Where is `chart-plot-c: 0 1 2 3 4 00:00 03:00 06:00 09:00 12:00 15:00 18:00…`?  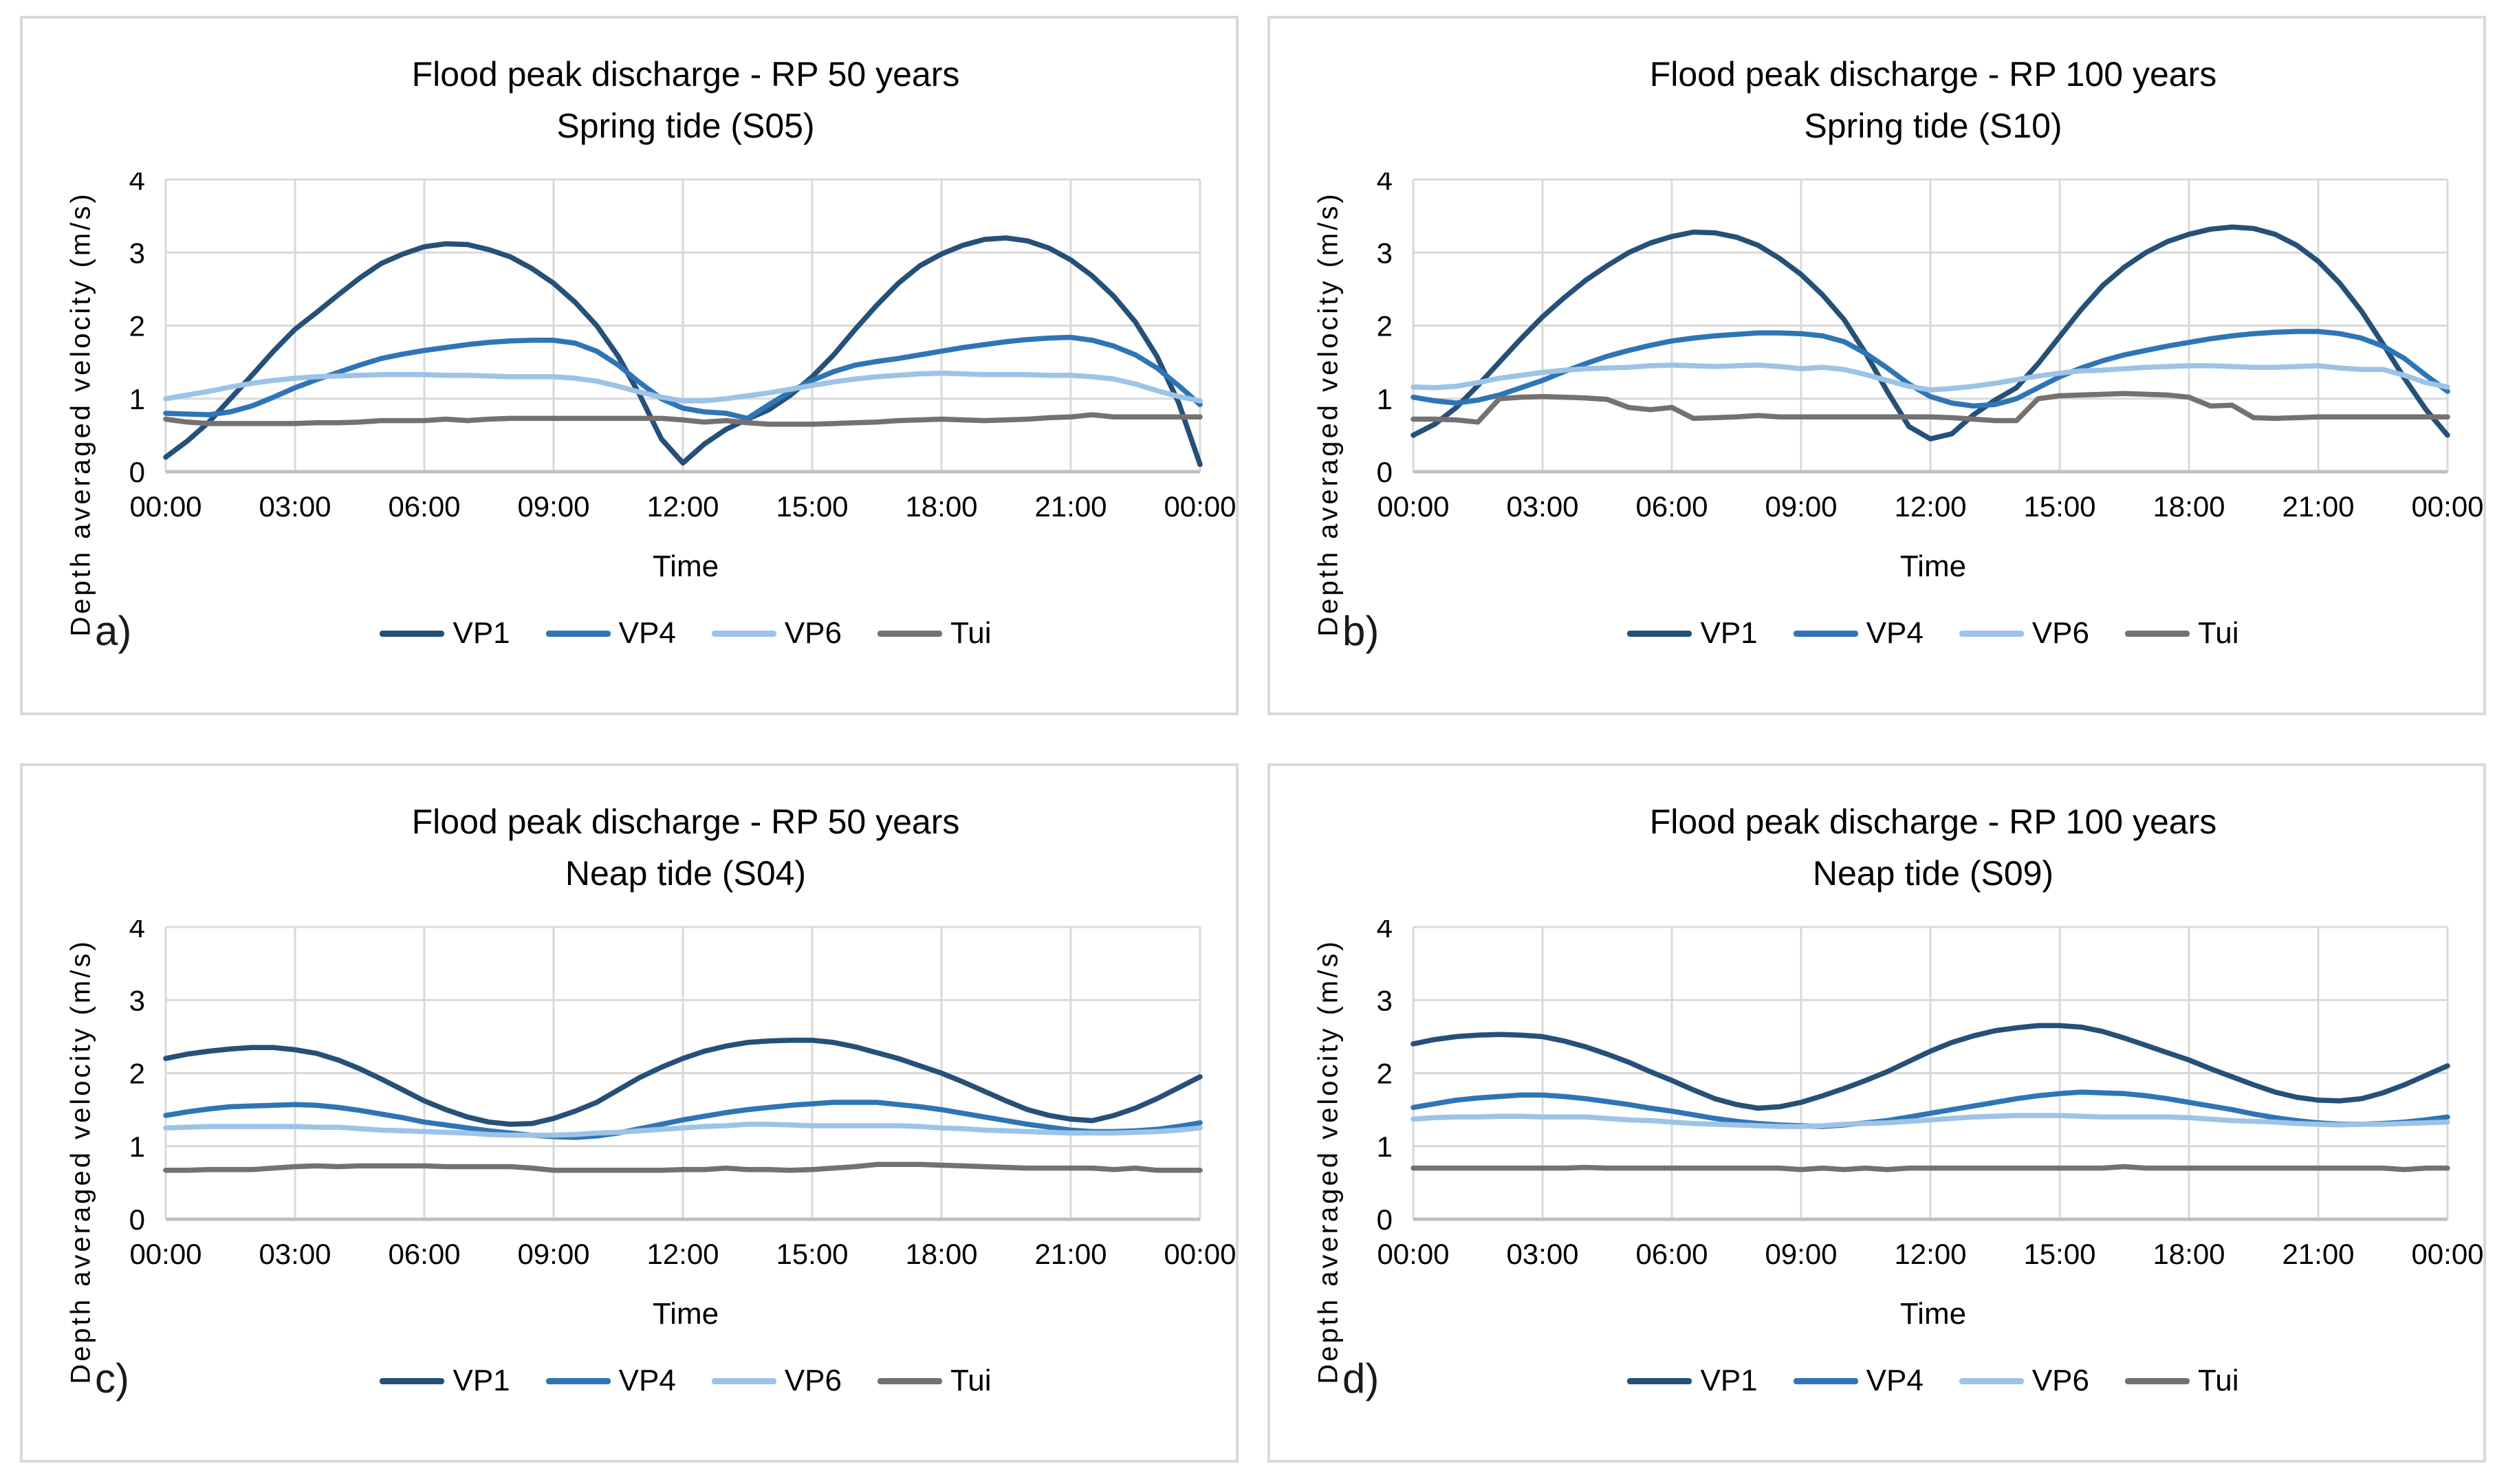 chart-plot-c: 0 1 2 3 4 00:00 03:00 06:00 09:00 12:00 15:00 18:00… is located at coordinates (682, 1095).